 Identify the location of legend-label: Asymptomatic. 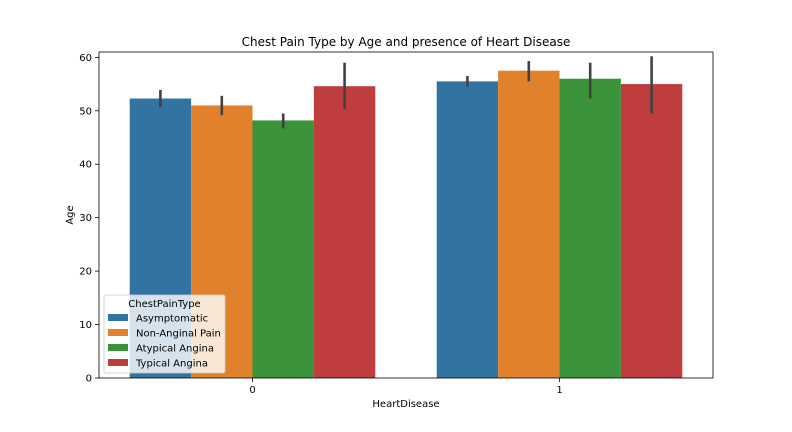
(172, 319).